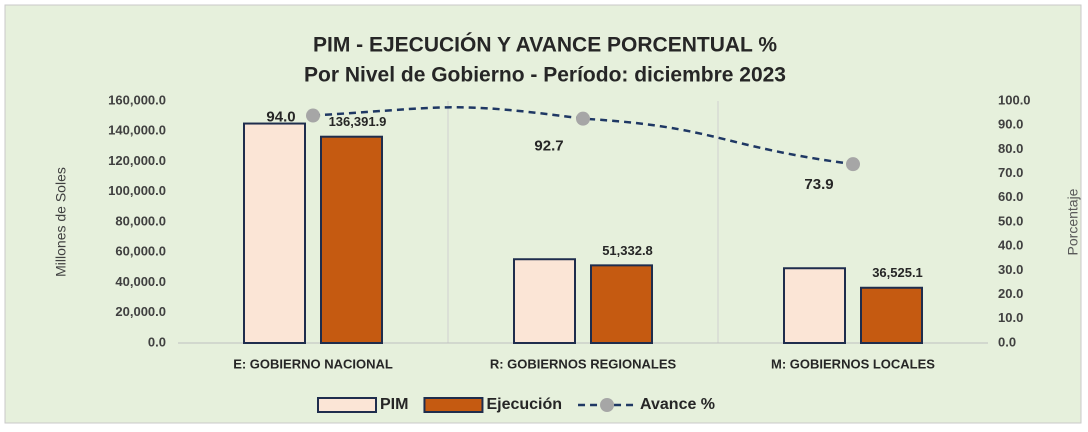 Image resolution: width=1088 pixels, height=432 pixels. What do you see at coordinates (140, 220) in the screenshot?
I see `y-tick-label: 80,000.0` at bounding box center [140, 220].